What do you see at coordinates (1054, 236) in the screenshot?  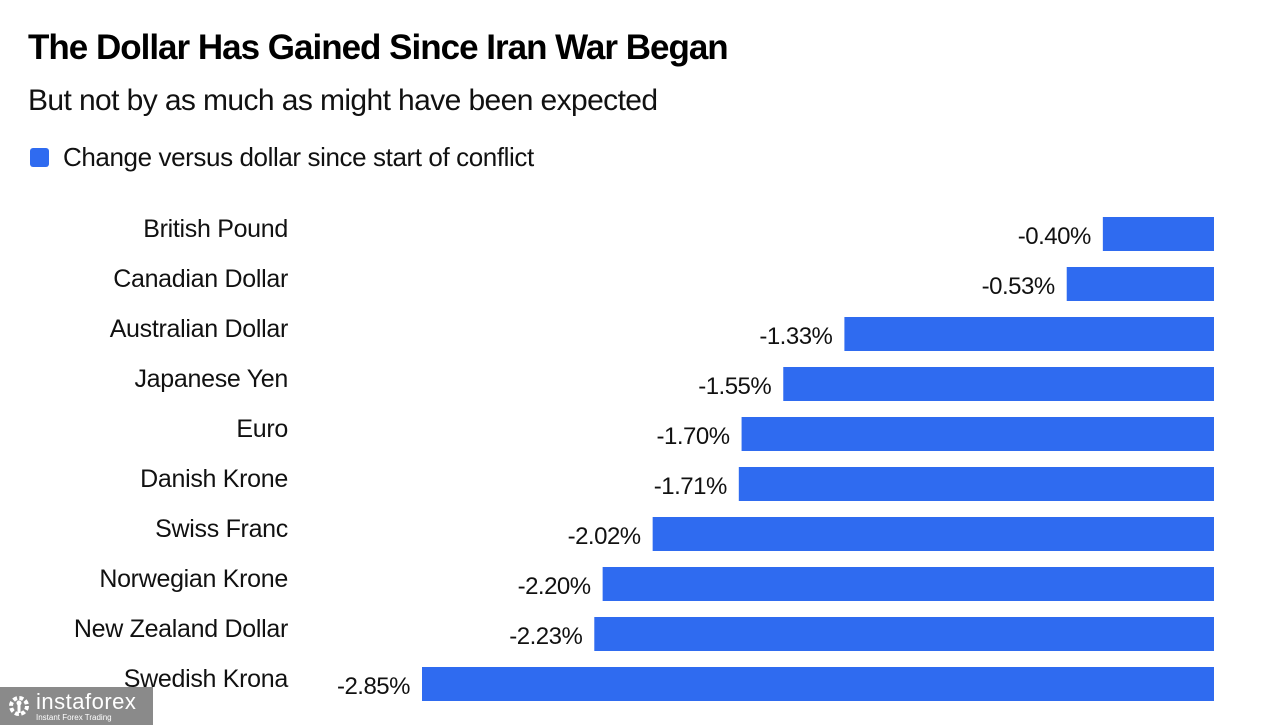 I see `data-label: -0.40%` at bounding box center [1054, 236].